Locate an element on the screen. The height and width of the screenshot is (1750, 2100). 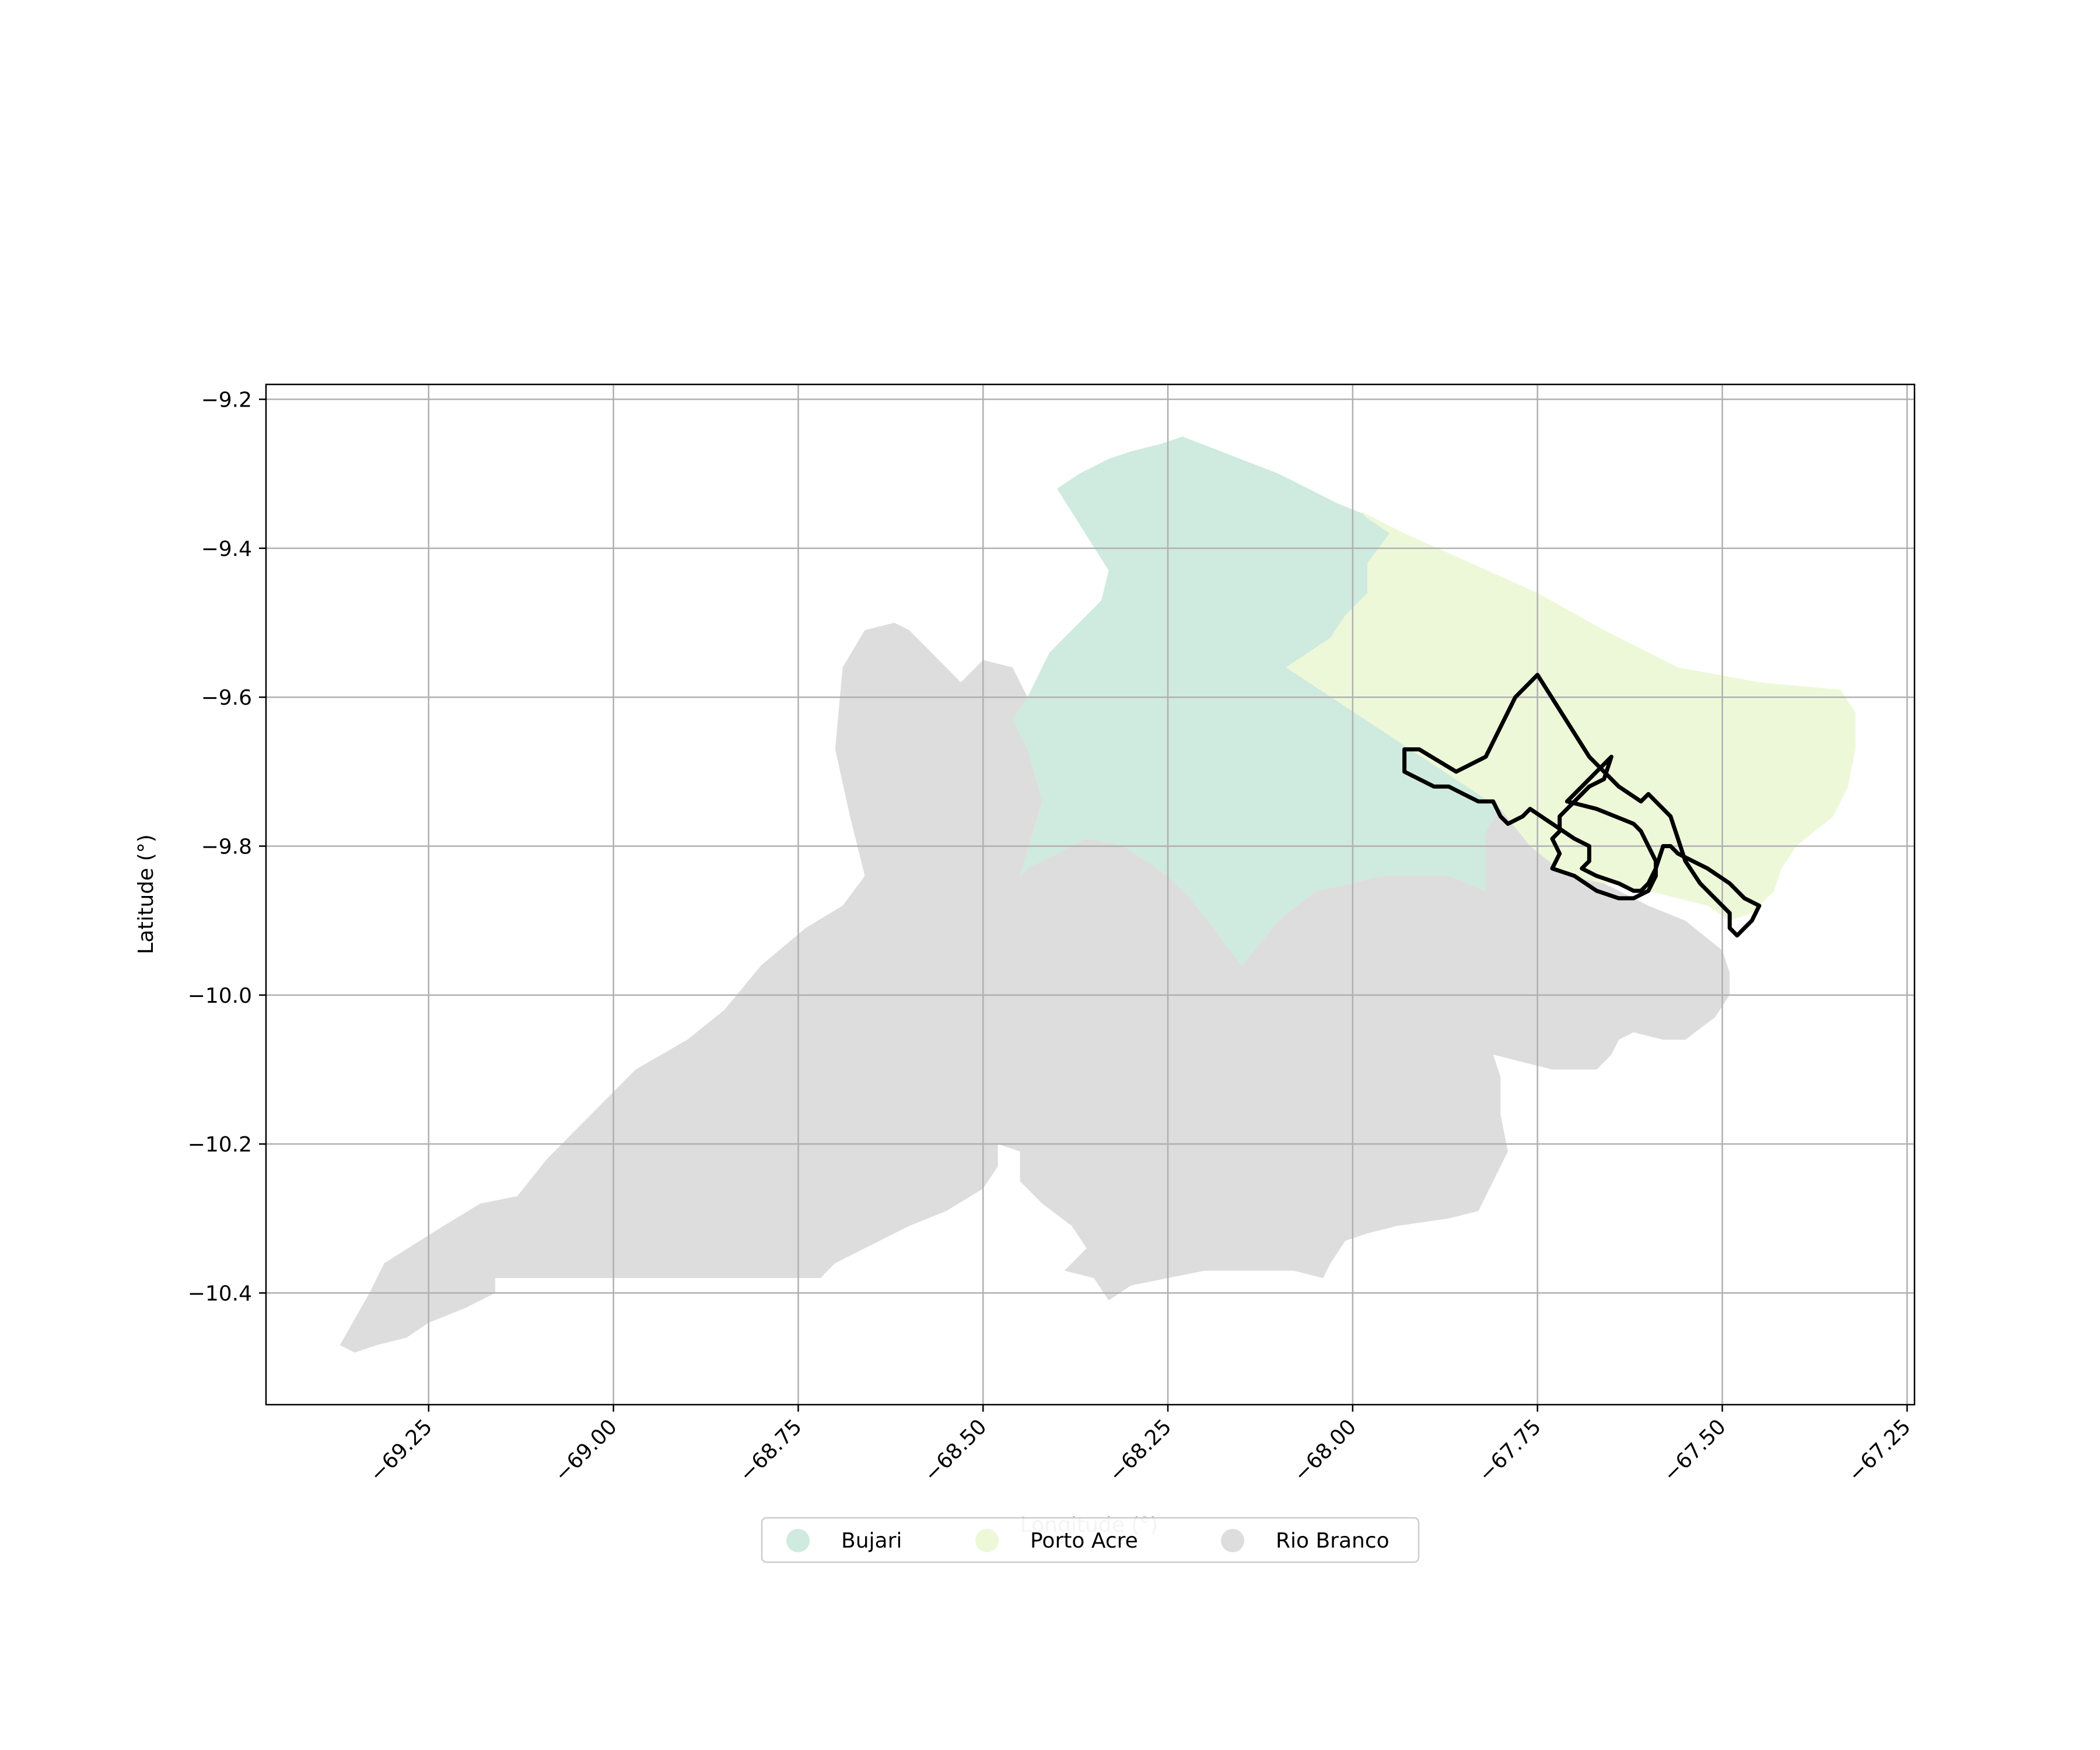
legend-box is located at coordinates (1090, 1540).